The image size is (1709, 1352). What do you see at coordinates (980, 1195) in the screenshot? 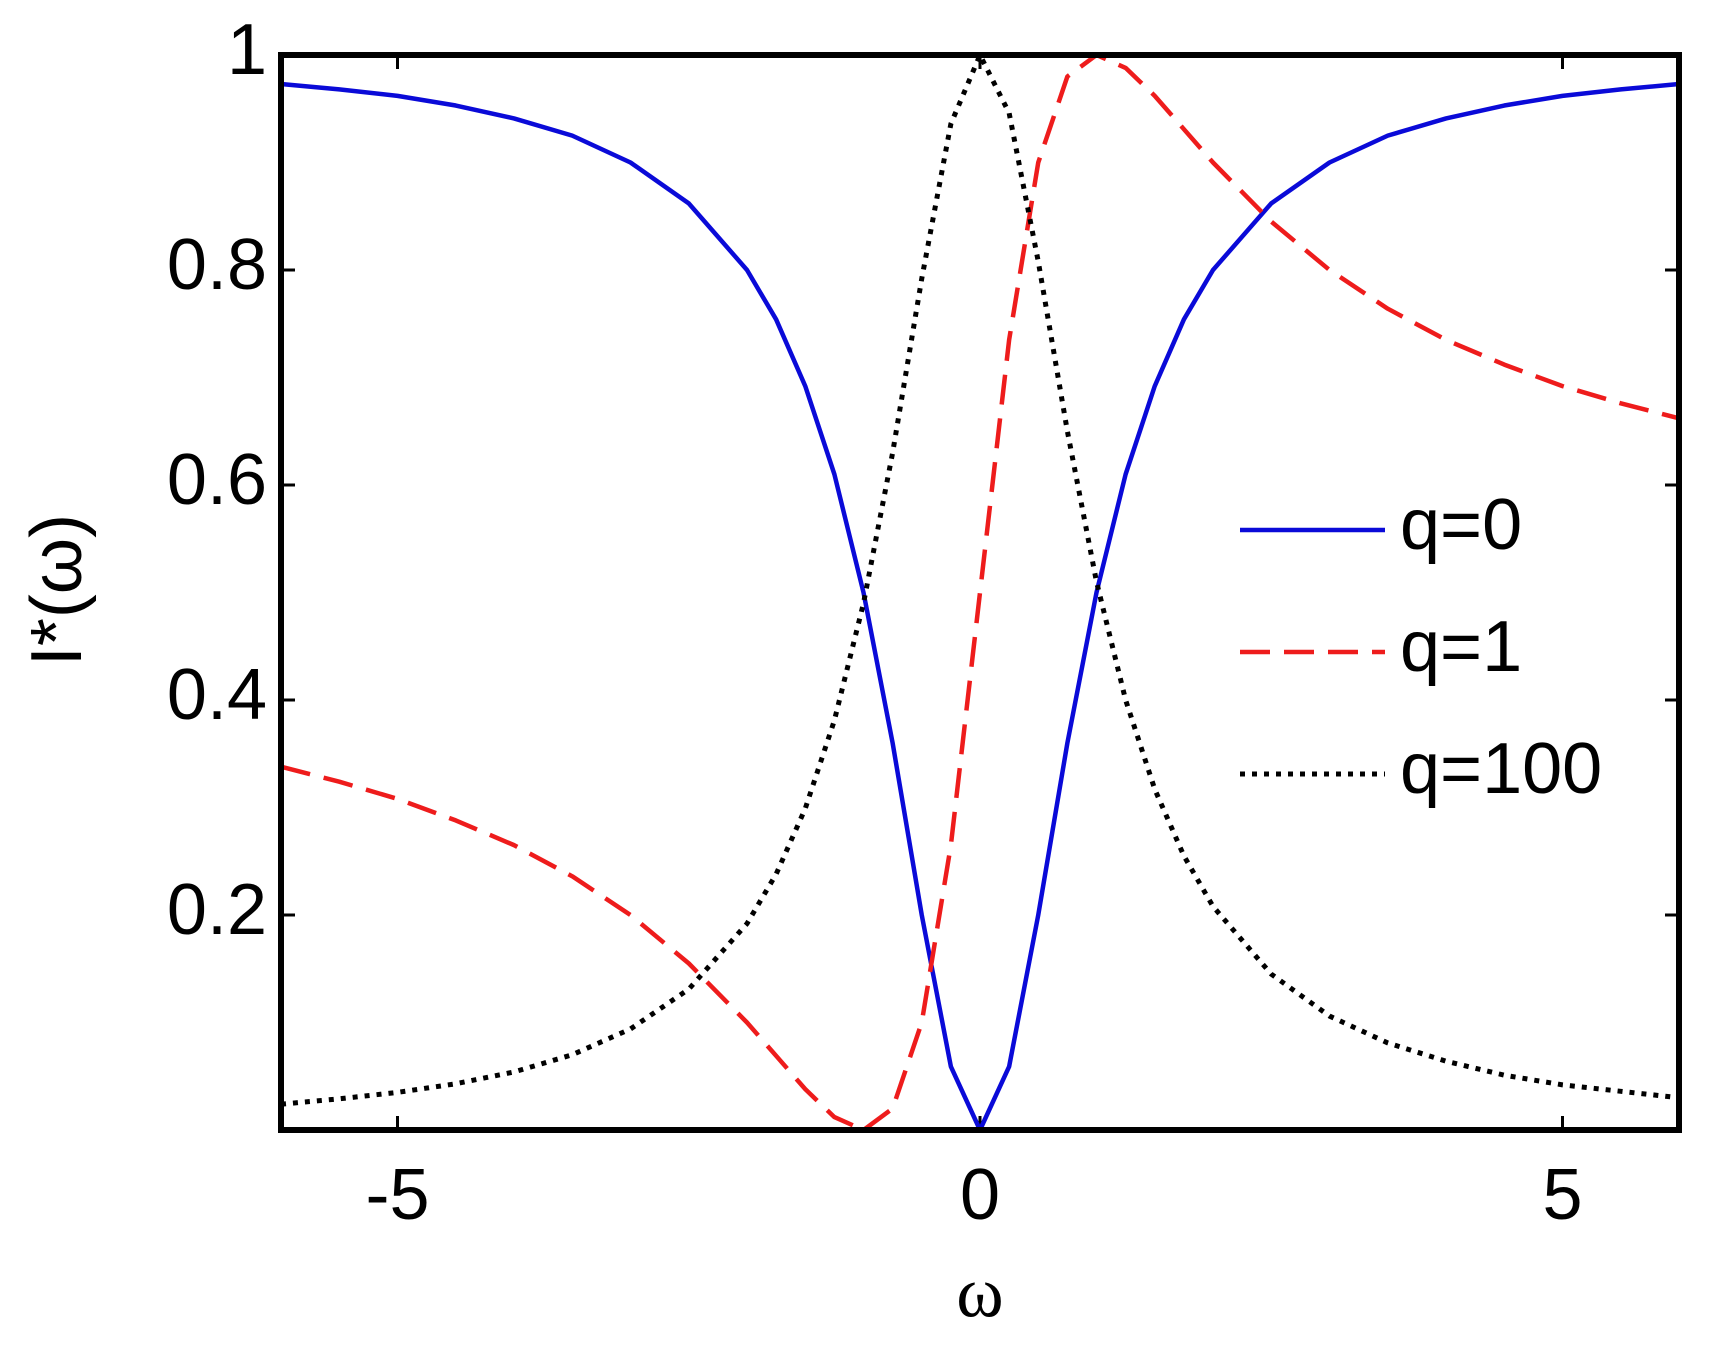
I see `x-tick-label: 0` at bounding box center [980, 1195].